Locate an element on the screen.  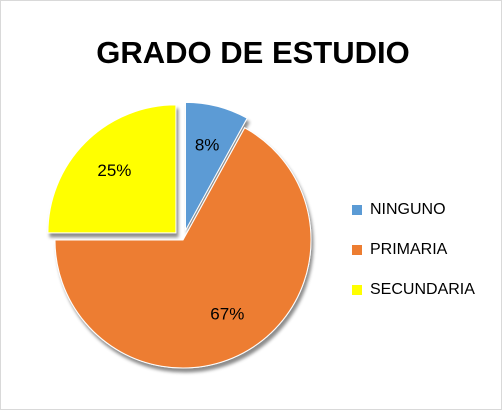
data-label: 25% is located at coordinates (114, 170).